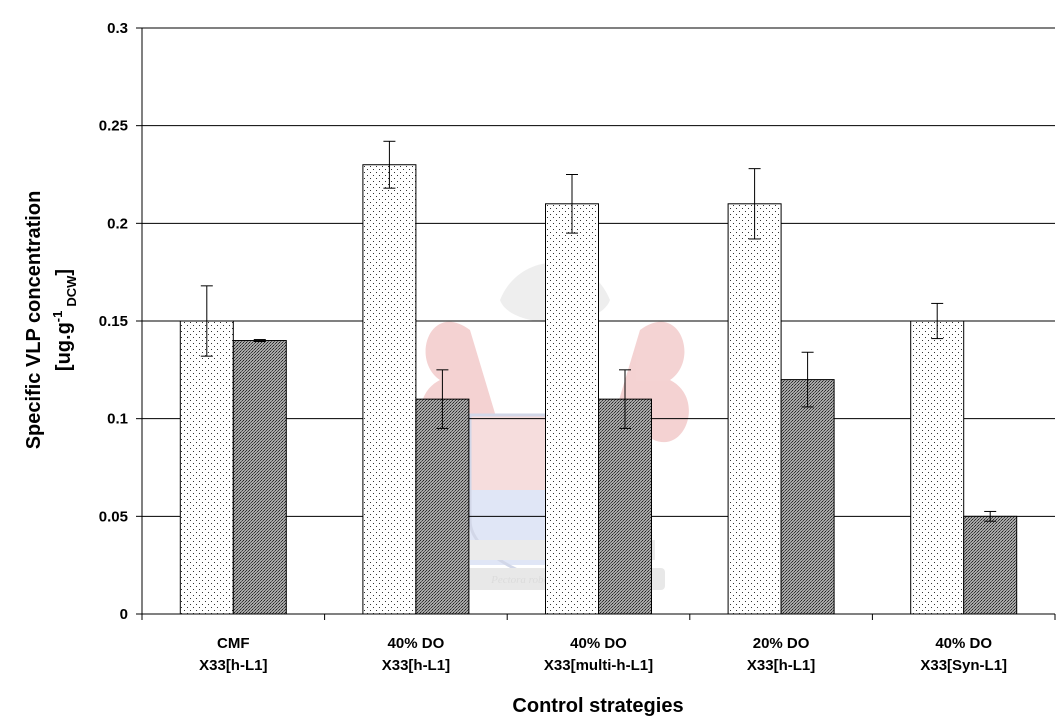  I want to click on y-tick-label-2: 0.1, so click(117, 419).